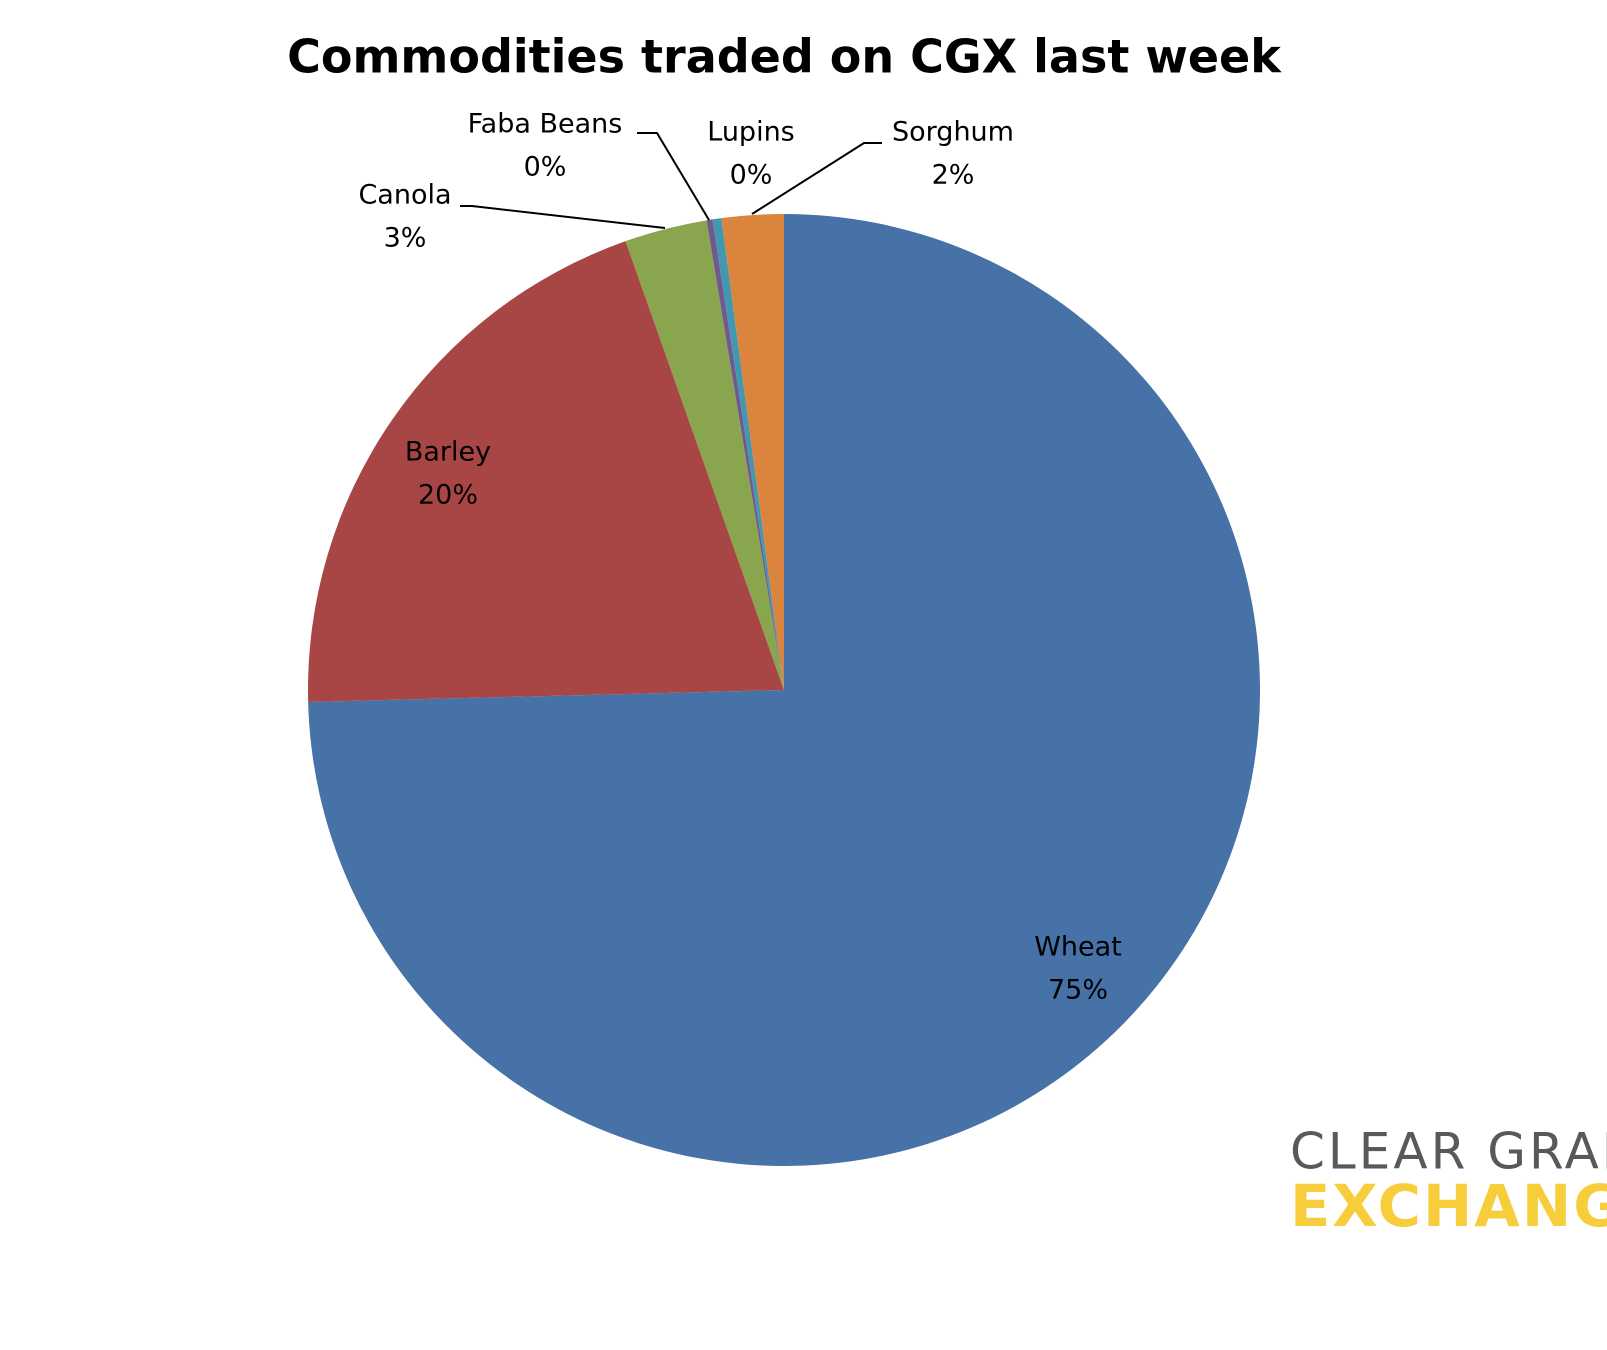  Describe the element at coordinates (751, 132) in the screenshot. I see `slice-label: Lupins` at that location.